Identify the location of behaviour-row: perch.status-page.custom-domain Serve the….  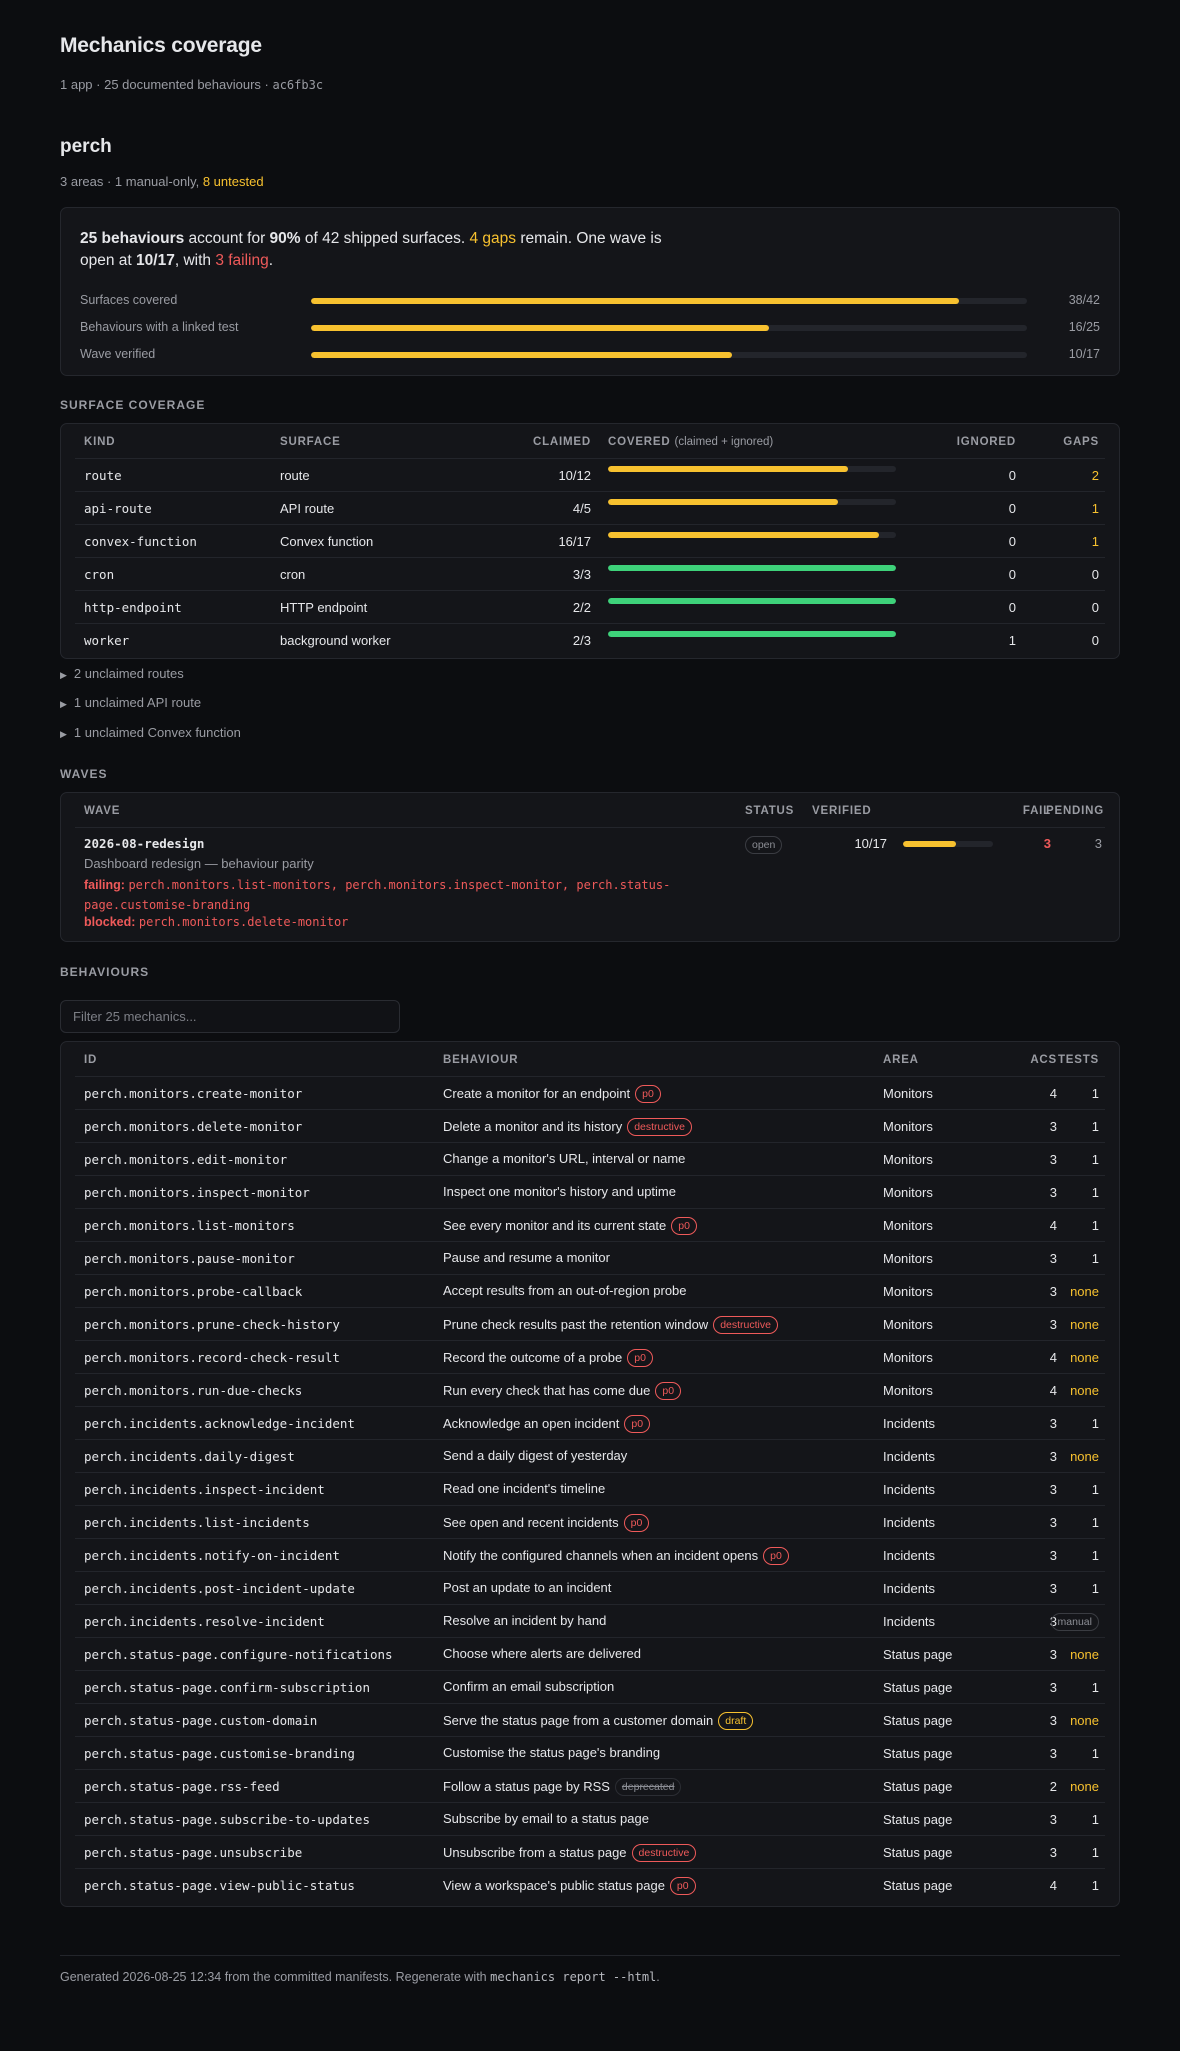
(590, 1719).